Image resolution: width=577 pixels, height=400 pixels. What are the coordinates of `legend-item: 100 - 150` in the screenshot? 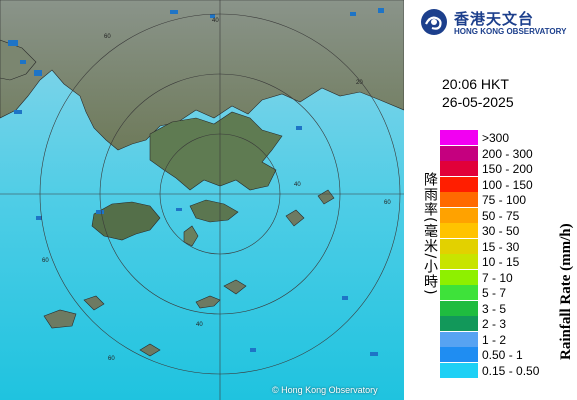 It's located at (505, 184).